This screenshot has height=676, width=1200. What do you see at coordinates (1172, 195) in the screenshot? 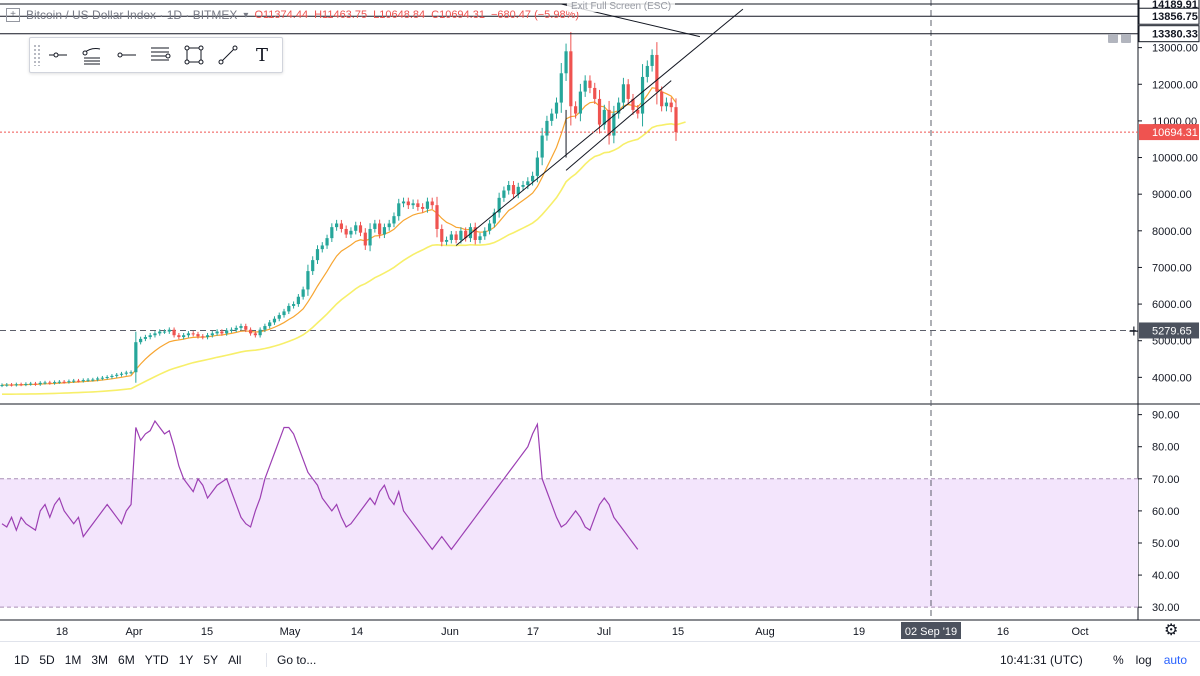
I see `price-tick-label: 9000.00` at bounding box center [1172, 195].